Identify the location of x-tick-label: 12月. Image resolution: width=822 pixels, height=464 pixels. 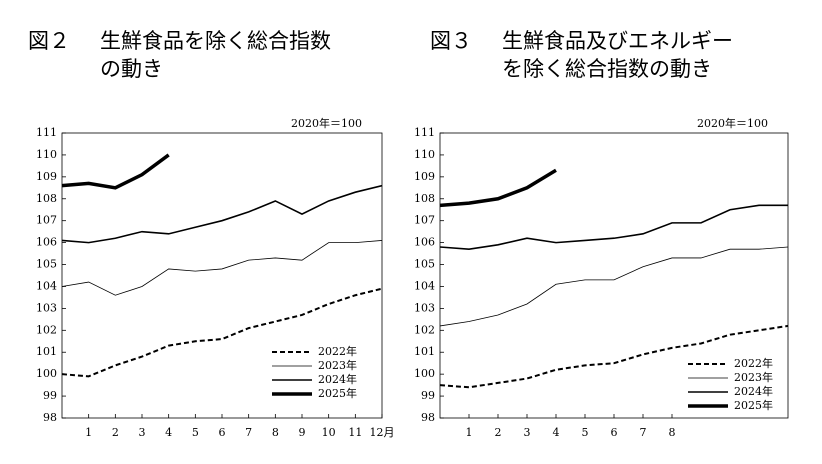
(382, 432).